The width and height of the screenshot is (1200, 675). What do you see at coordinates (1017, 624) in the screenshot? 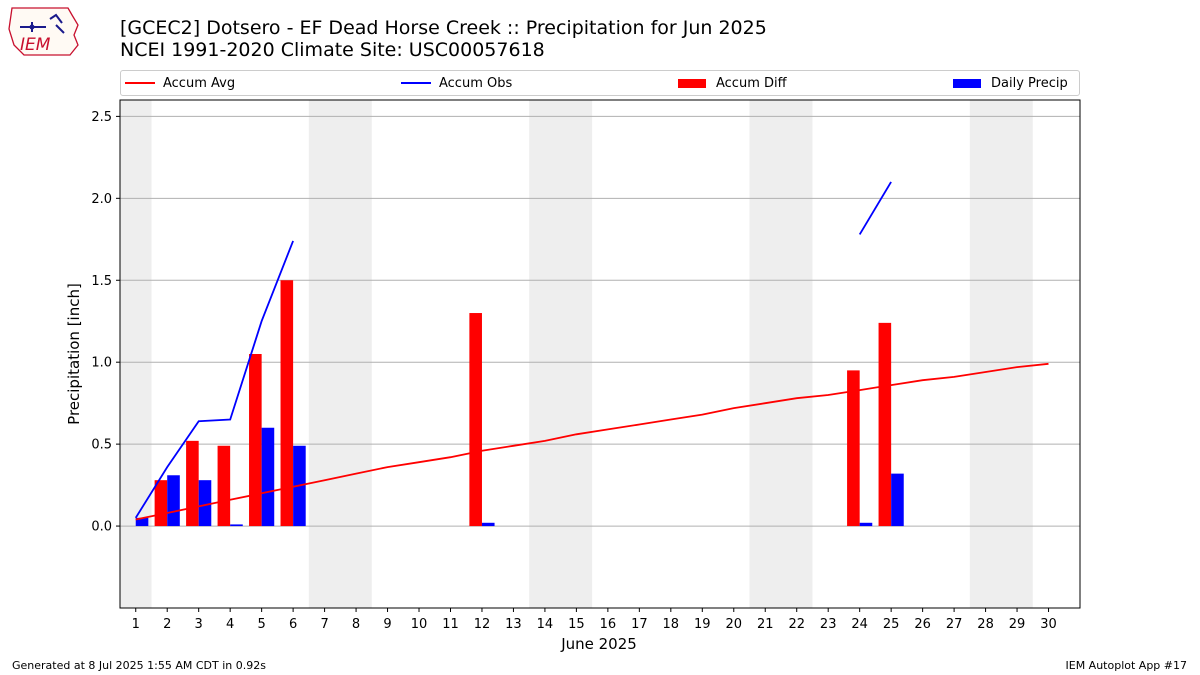
I see `x-tick-label: 29` at bounding box center [1017, 624].